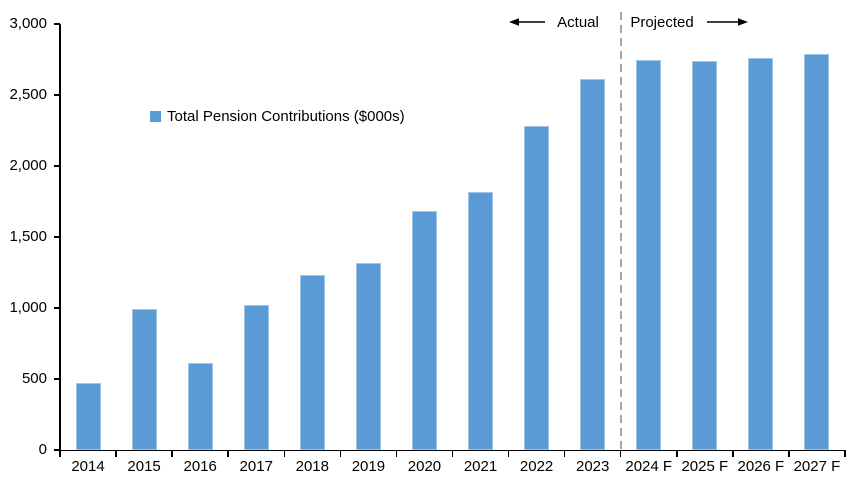 This screenshot has width=852, height=495. Describe the element at coordinates (312, 362) in the screenshot. I see `bar-2018` at that location.